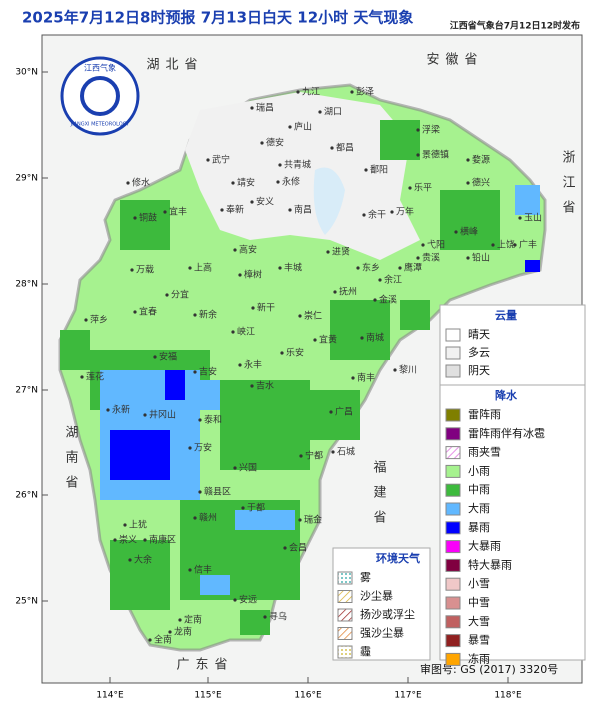 Image resolution: width=607 pixels, height=720 pixels. I want to click on legend-label: 强沙尘暴, so click(382, 633).